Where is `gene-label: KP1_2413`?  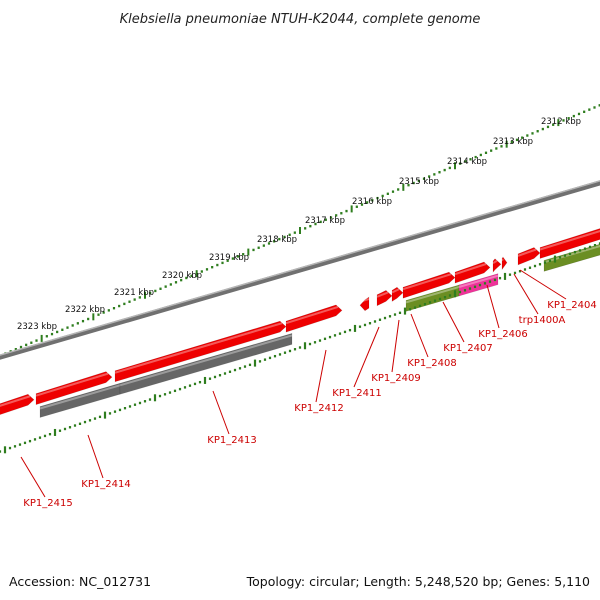
gene-label: KP1_2413 is located at coordinates (231, 440).